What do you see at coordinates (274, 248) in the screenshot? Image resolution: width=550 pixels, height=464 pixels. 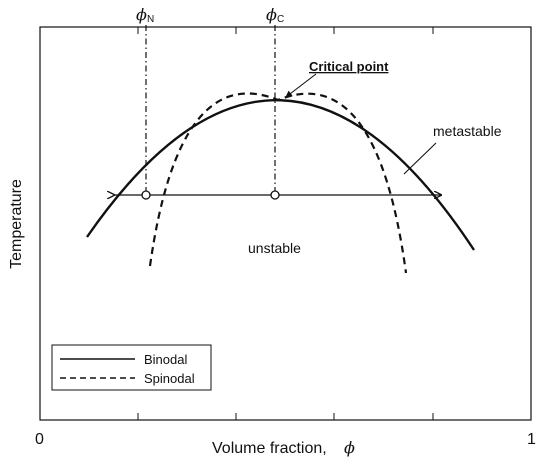 I see `unstable-label: unstable` at bounding box center [274, 248].